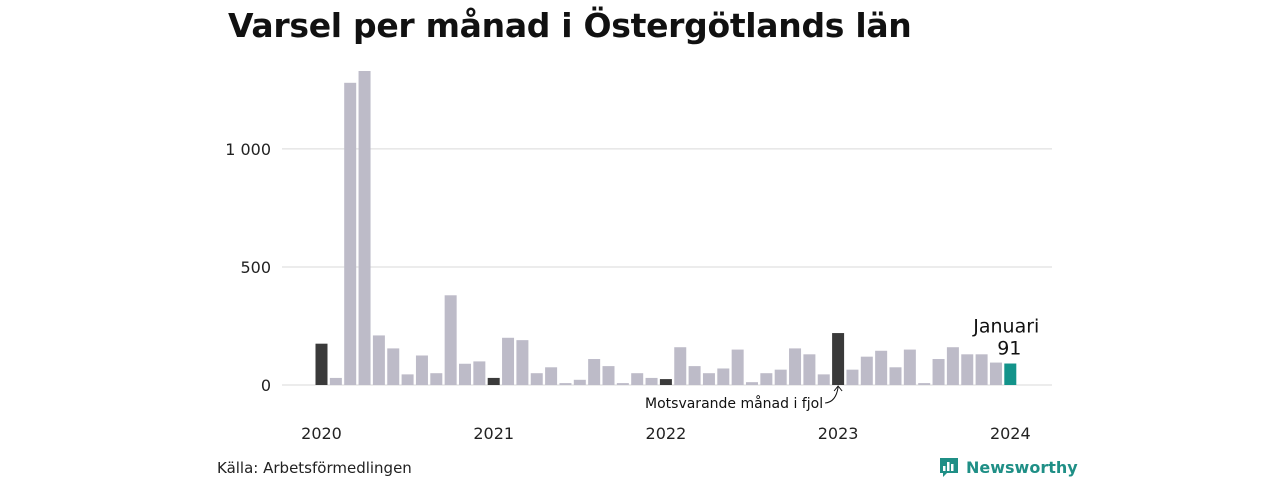 The width and height of the screenshot is (1280, 480). What do you see at coordinates (255, 267) in the screenshot?
I see `y-tick-label: 500` at bounding box center [255, 267].